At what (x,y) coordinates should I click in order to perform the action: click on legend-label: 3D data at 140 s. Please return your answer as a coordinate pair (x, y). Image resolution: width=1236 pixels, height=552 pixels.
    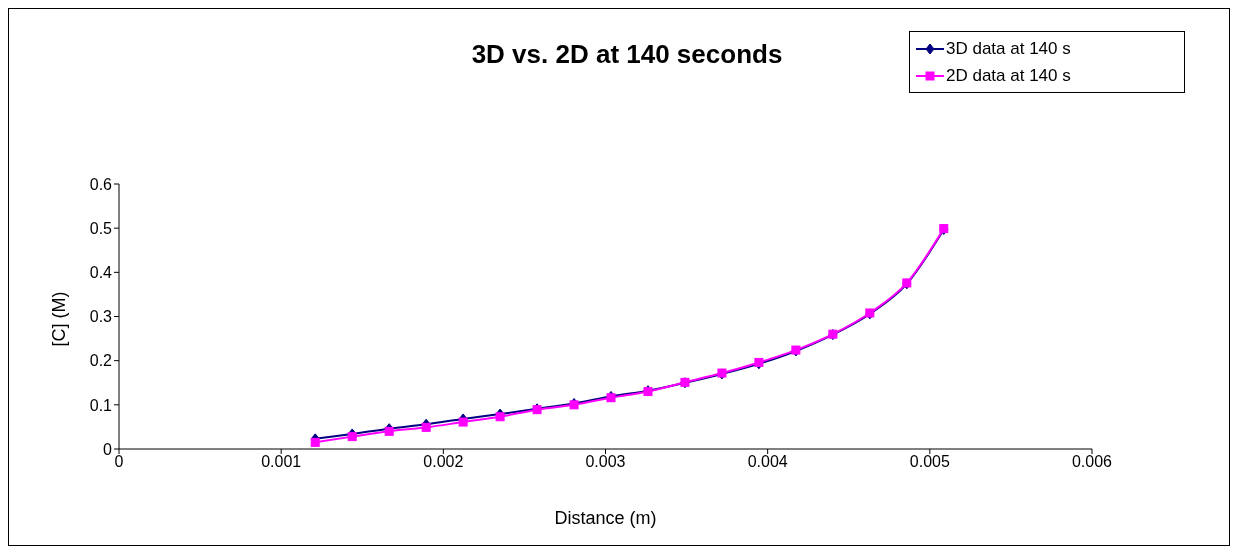
    Looking at the image, I should click on (1008, 48).